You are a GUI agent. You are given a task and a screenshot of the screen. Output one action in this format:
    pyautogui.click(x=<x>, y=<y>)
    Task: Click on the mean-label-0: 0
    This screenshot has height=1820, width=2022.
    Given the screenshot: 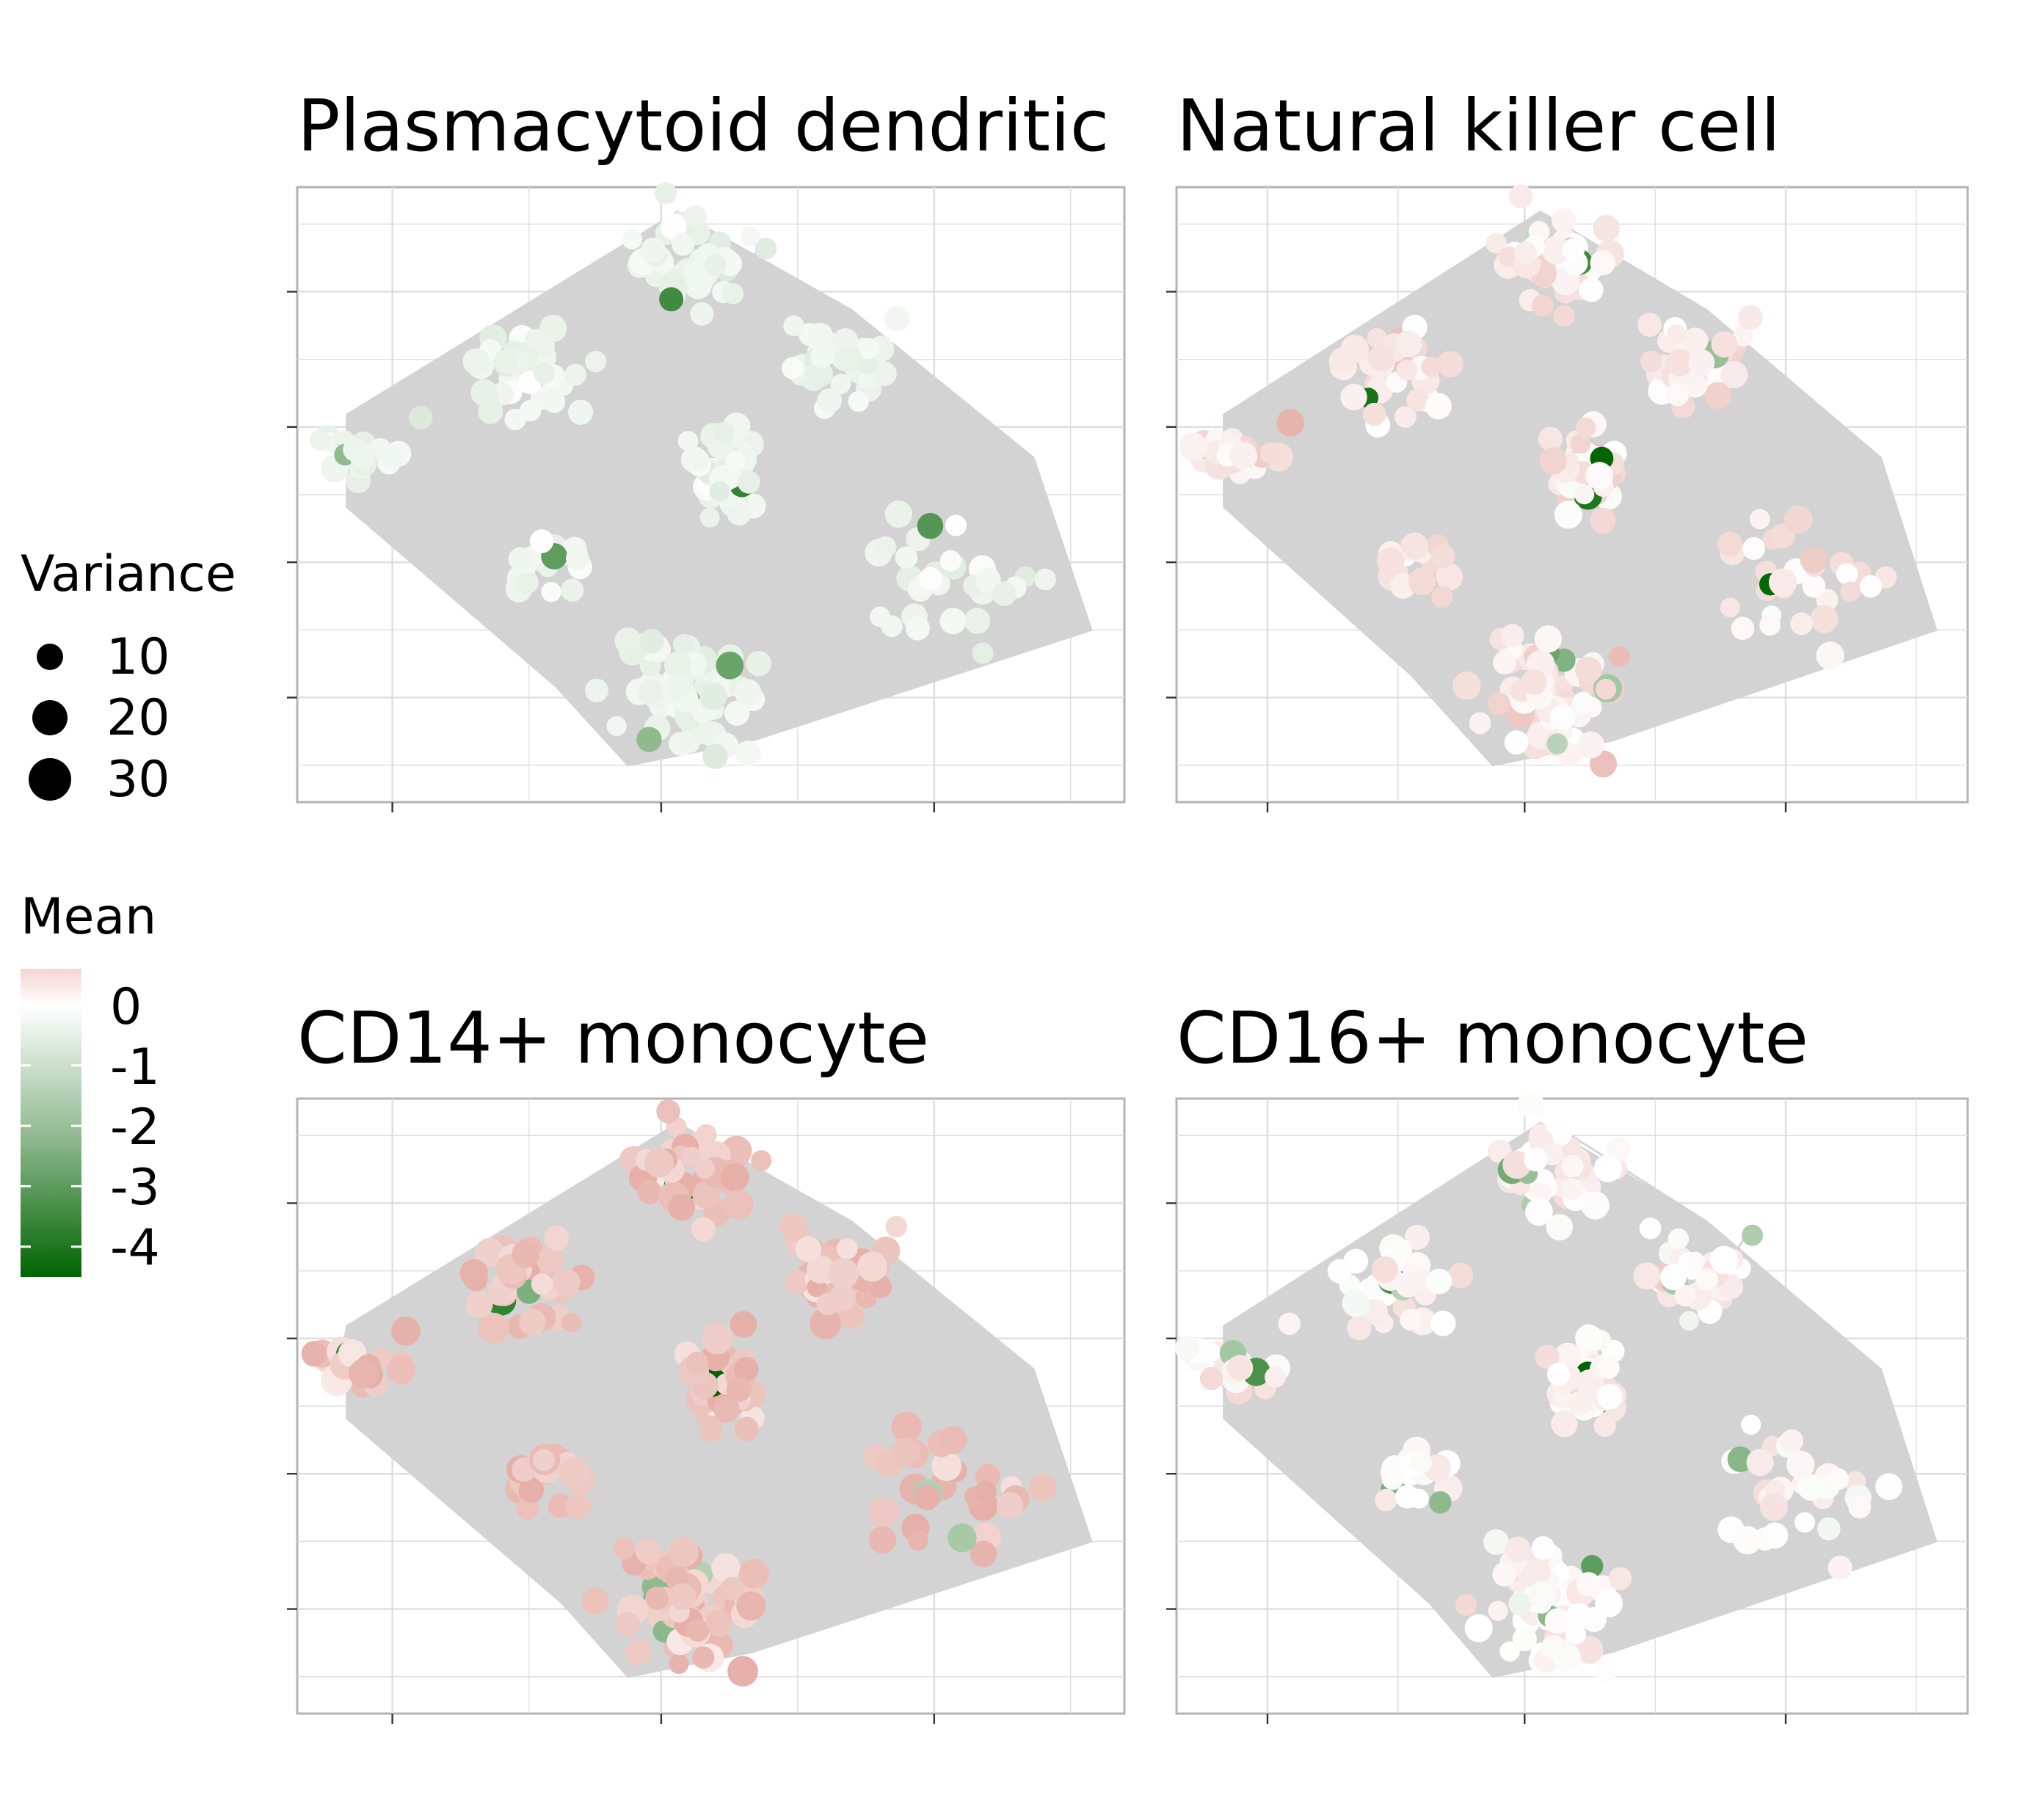 What is the action you would take?
    pyautogui.click(x=126, y=1007)
    